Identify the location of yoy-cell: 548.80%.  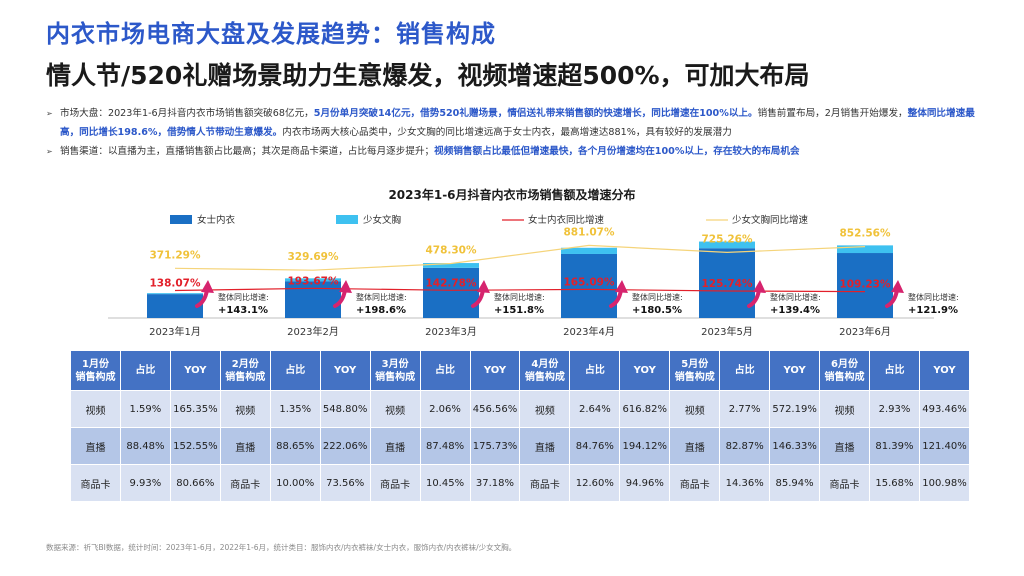
(345, 409).